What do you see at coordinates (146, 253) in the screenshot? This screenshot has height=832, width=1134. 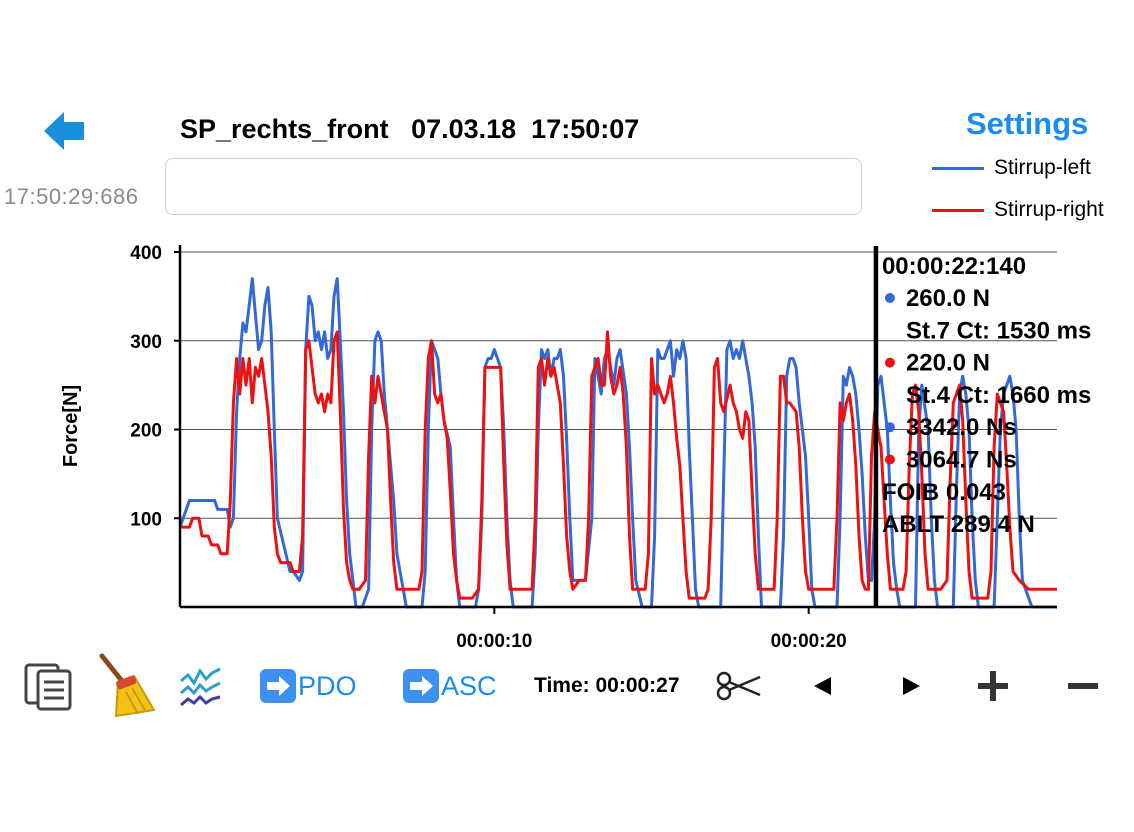 I see `y-tick-label: 400` at bounding box center [146, 253].